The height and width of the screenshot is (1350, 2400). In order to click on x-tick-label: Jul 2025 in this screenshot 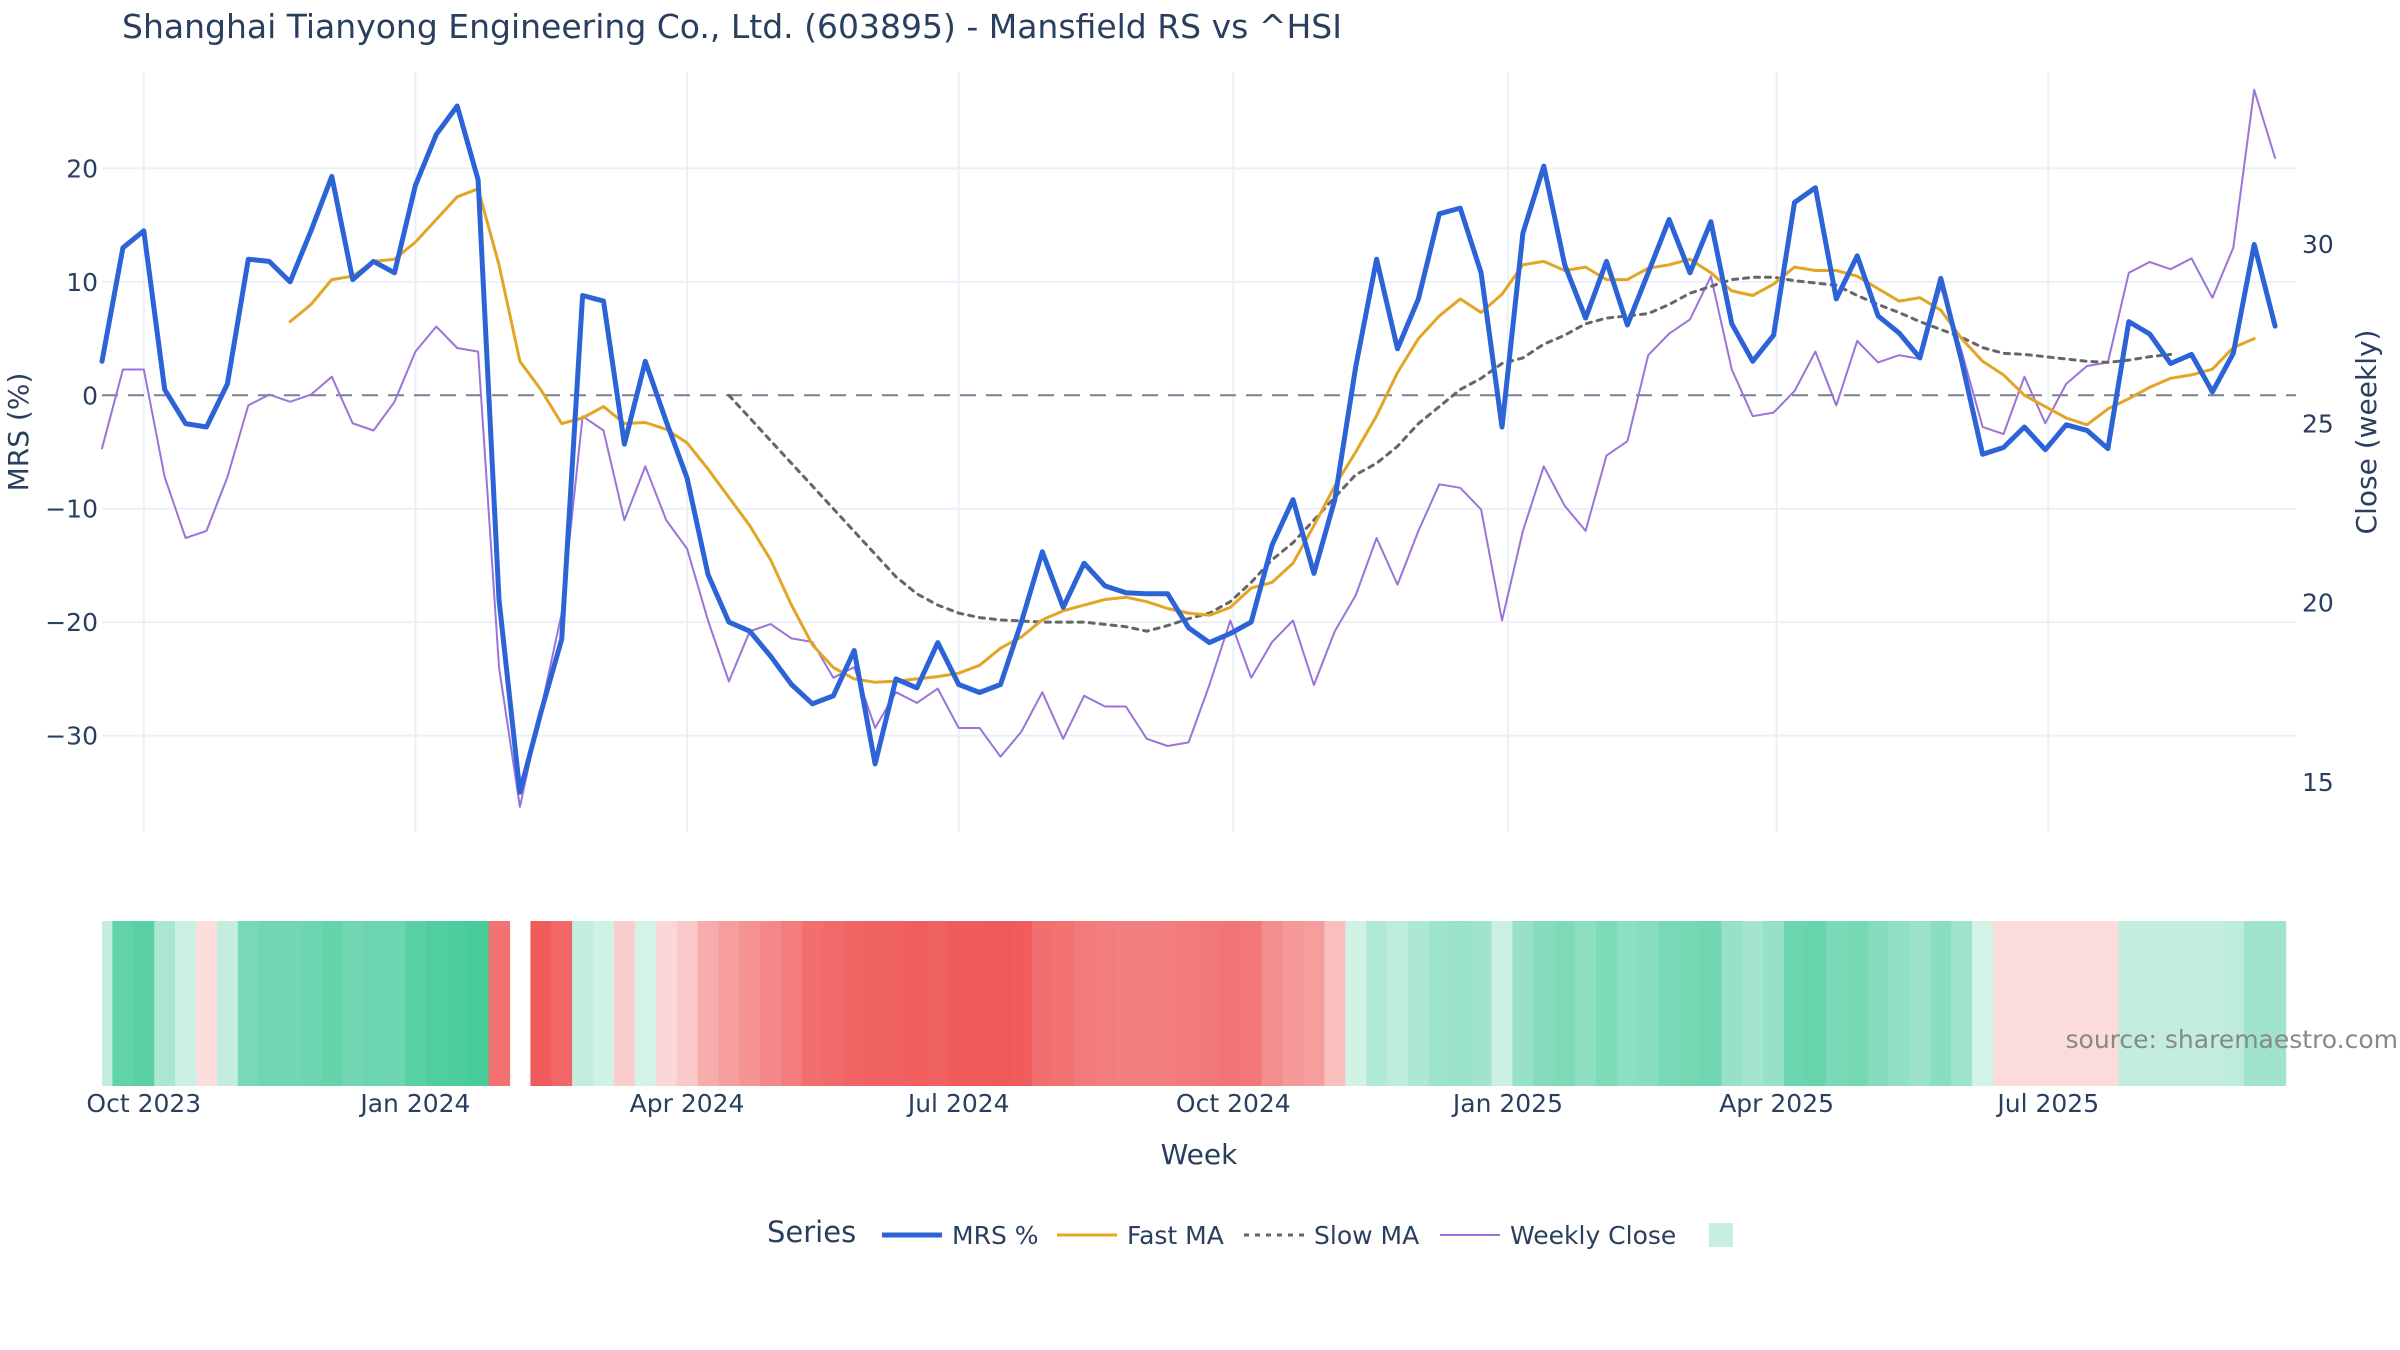, I will do `click(2047, 1103)`.